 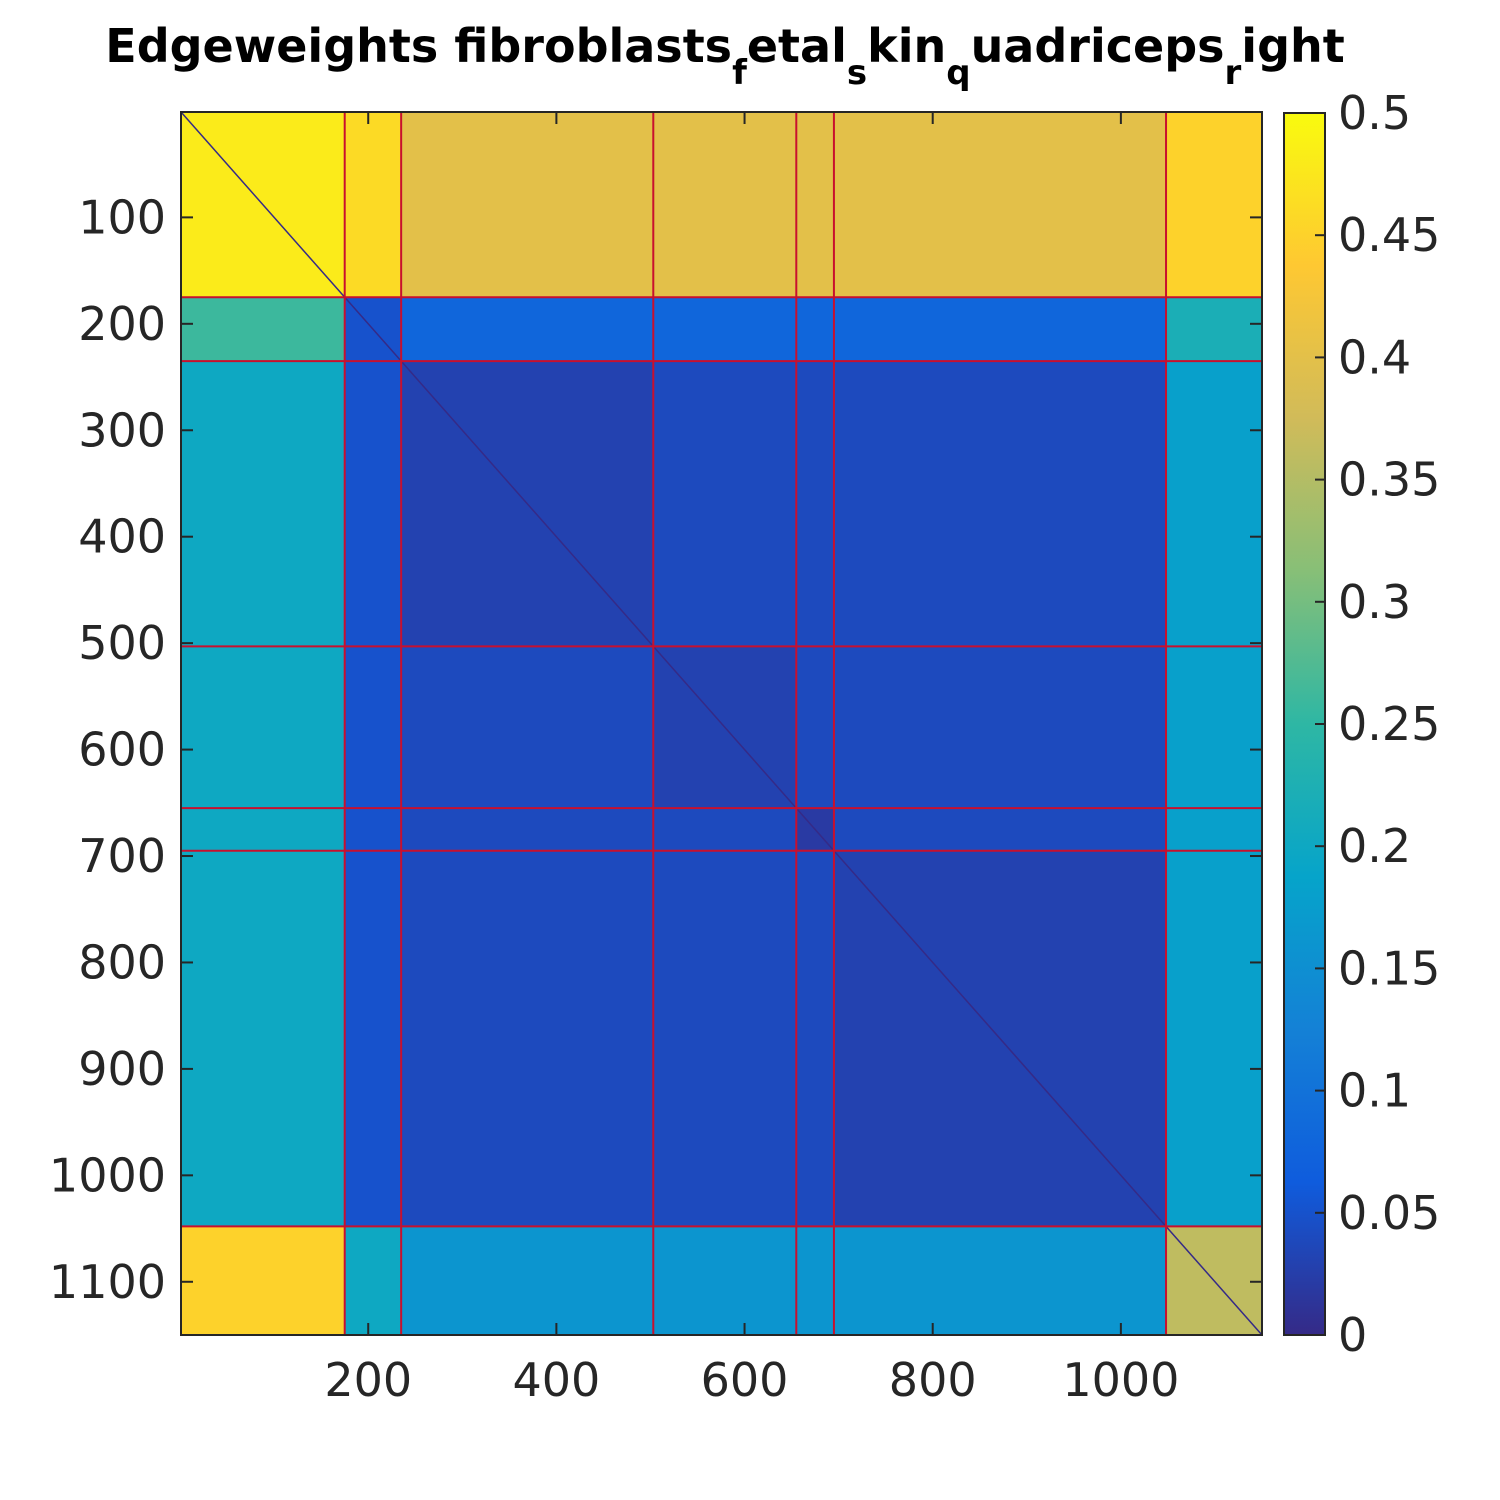 I want to click on x-tick-label: 200, so click(x=368, y=1380).